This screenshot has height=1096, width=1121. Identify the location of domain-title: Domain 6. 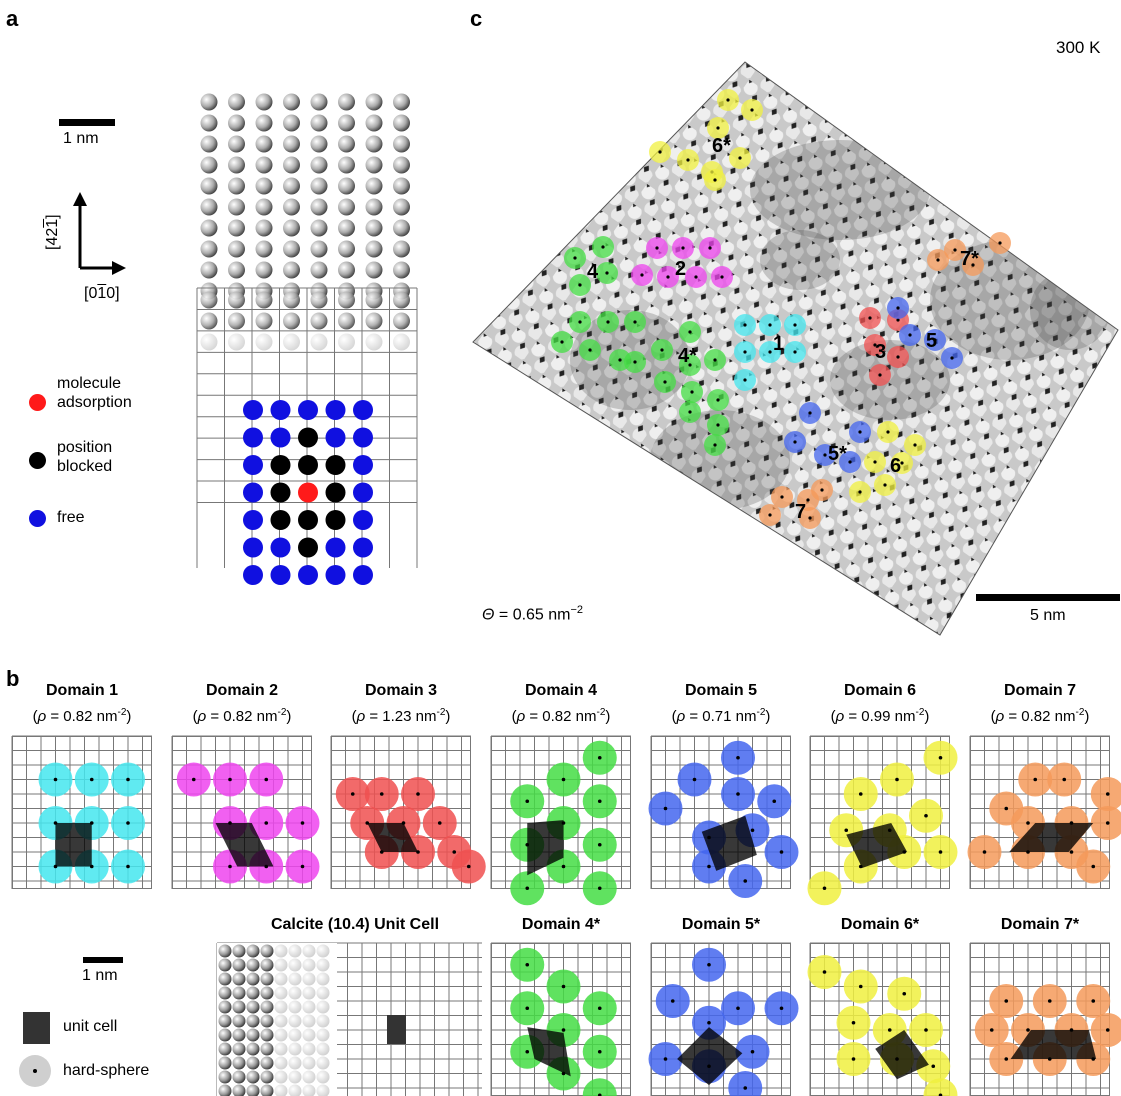
(879, 690).